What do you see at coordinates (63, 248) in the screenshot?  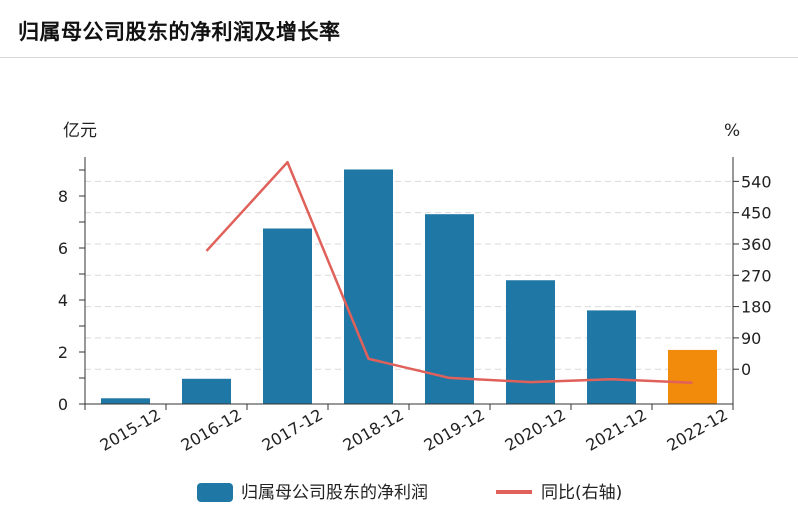 I see `left-tick-label: 6` at bounding box center [63, 248].